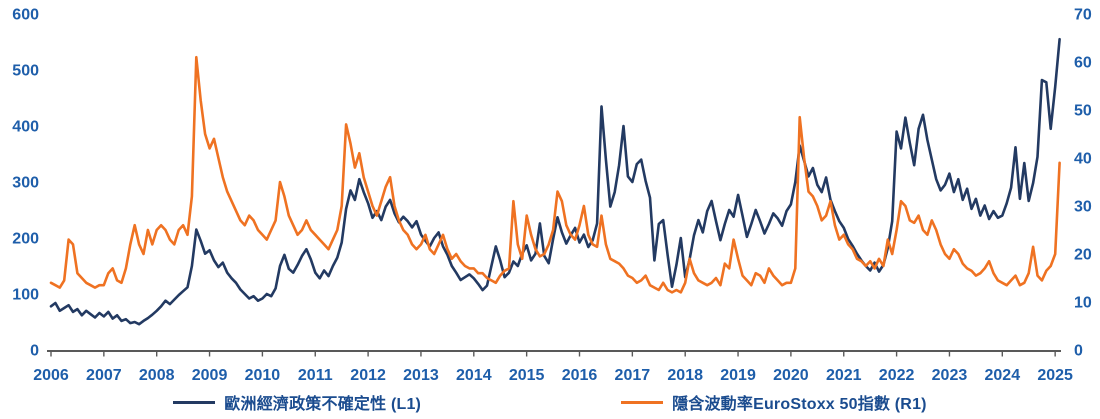  Describe the element at coordinates (210, 375) in the screenshot. I see `x-axis-tick-label: 2009` at that location.